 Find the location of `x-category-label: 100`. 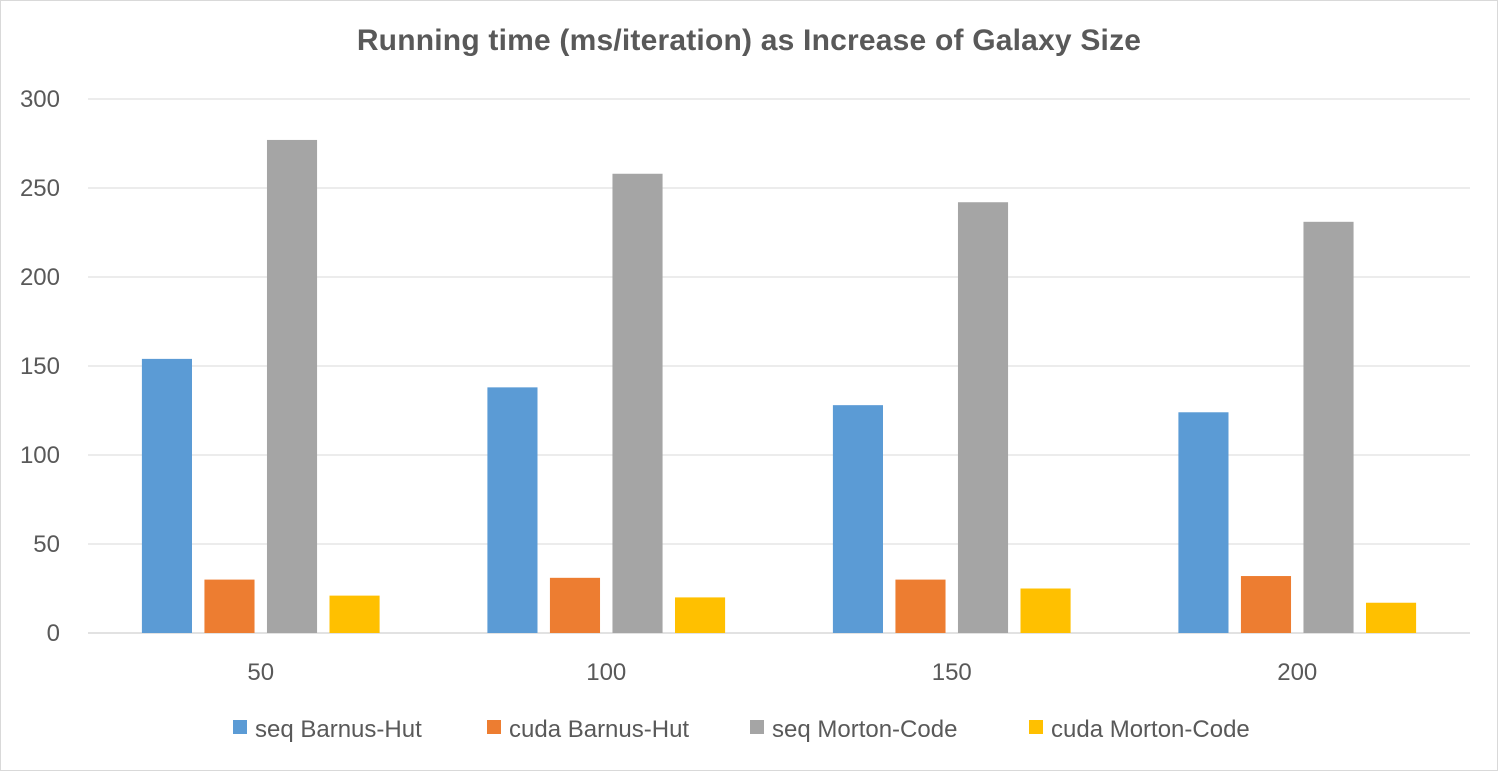

x-category-label: 100 is located at coordinates (606, 672).